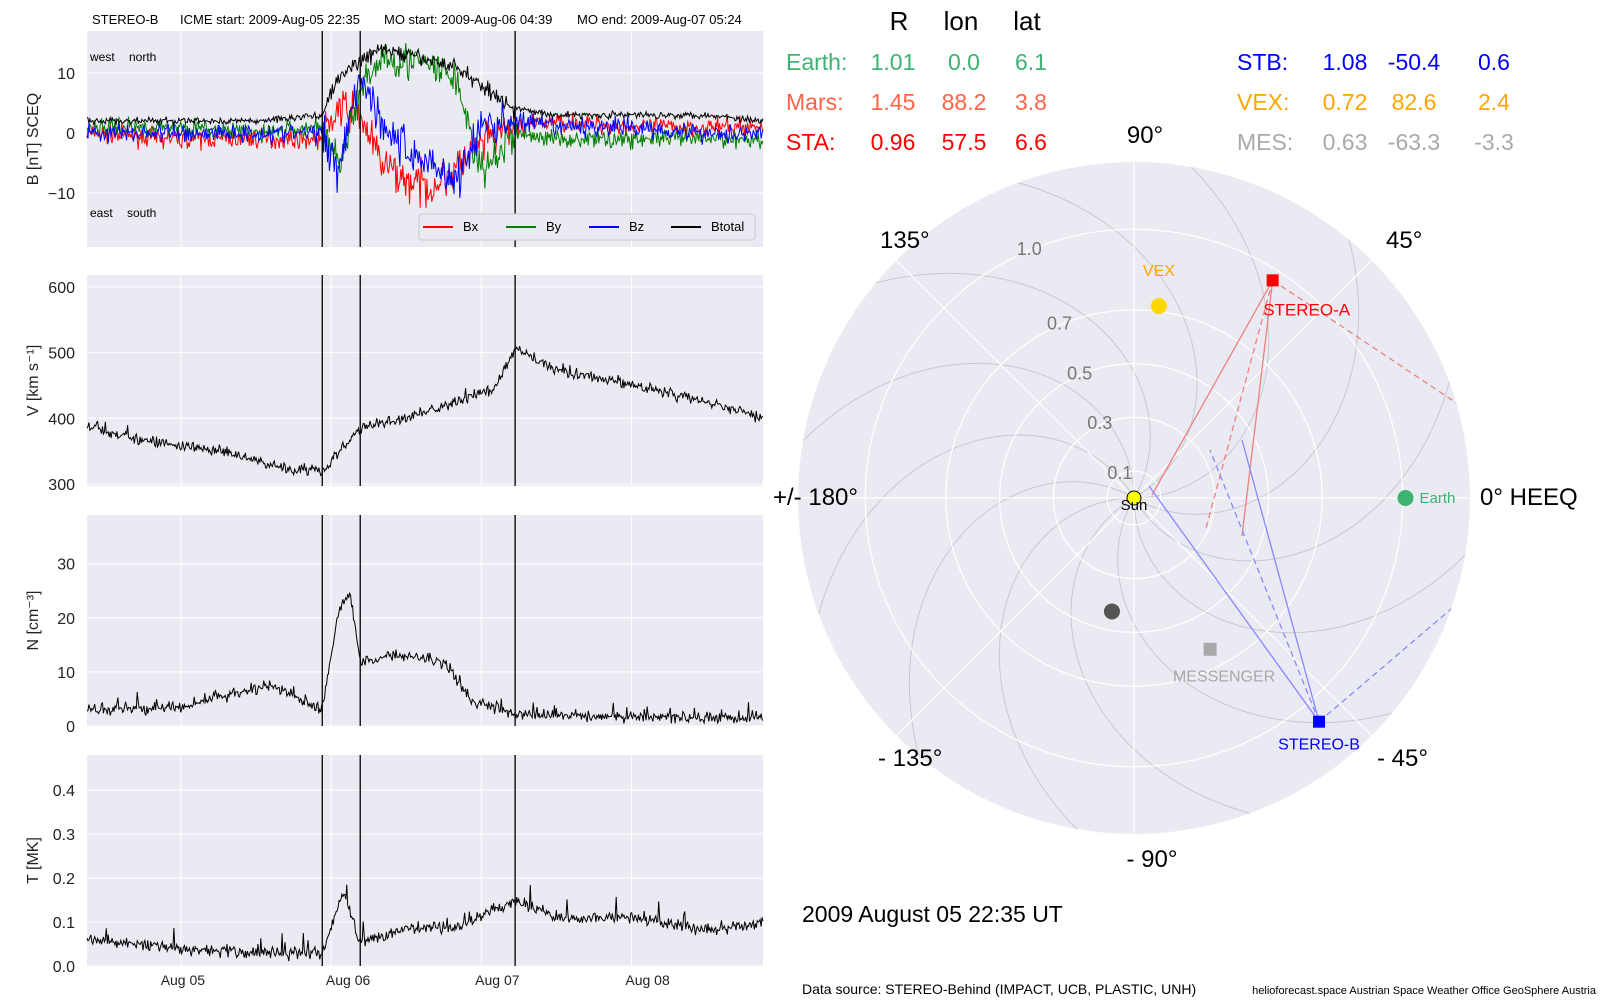 The width and height of the screenshot is (1600, 1000). Describe the element at coordinates (1494, 142) in the screenshot. I see `table-value: -3.3` at that location.